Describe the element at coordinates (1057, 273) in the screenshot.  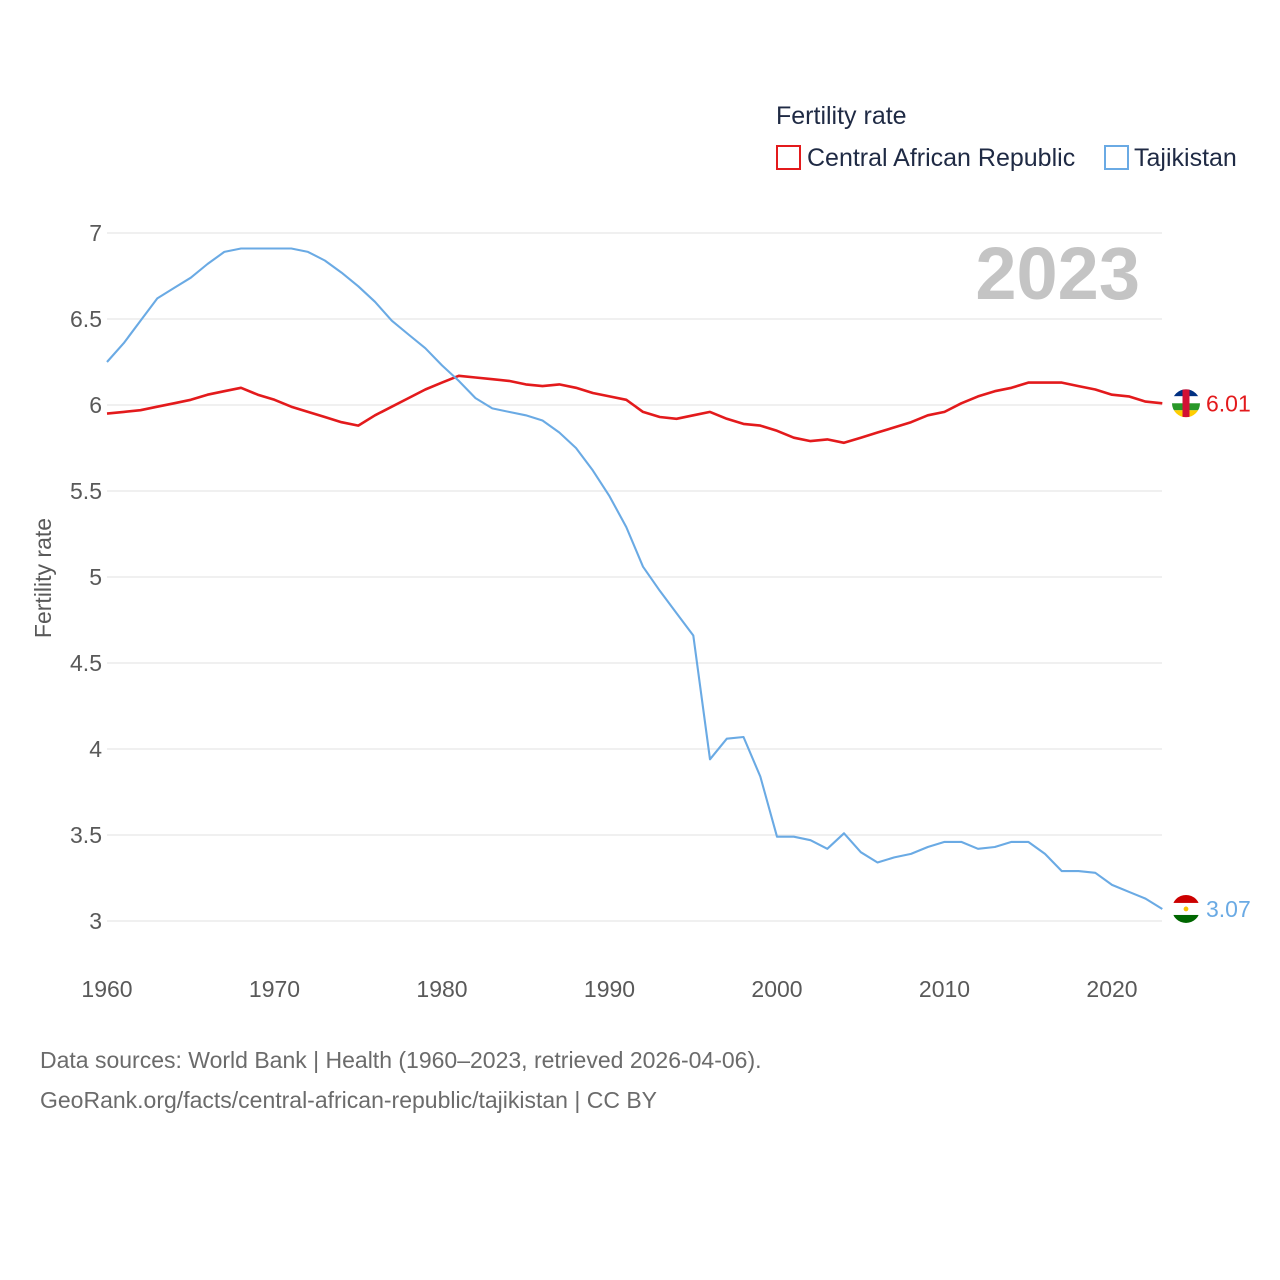
I see `year-watermark: 2023` at that location.